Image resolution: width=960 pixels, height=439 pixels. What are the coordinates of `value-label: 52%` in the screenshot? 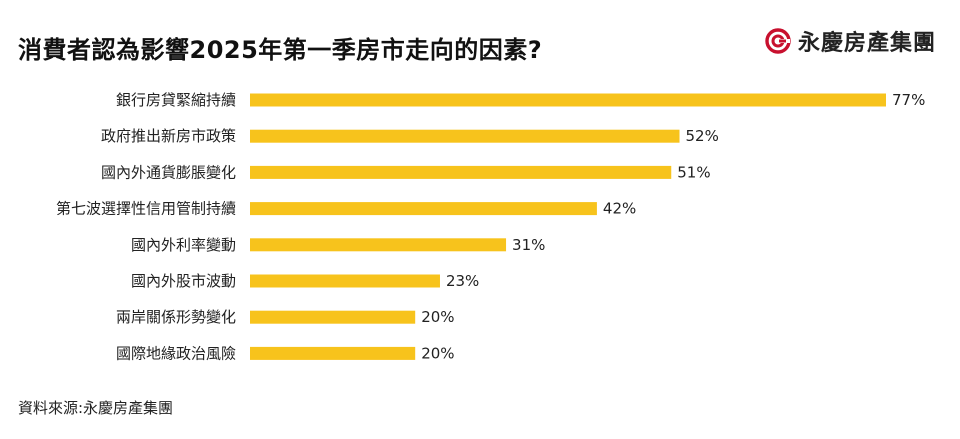 It's located at (702, 136).